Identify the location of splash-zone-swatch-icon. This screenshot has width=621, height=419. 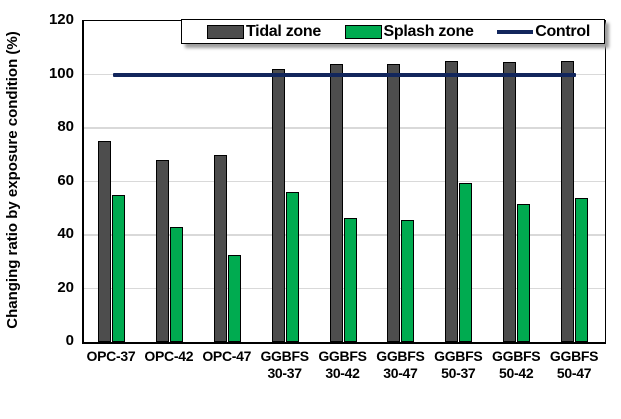
(363, 31).